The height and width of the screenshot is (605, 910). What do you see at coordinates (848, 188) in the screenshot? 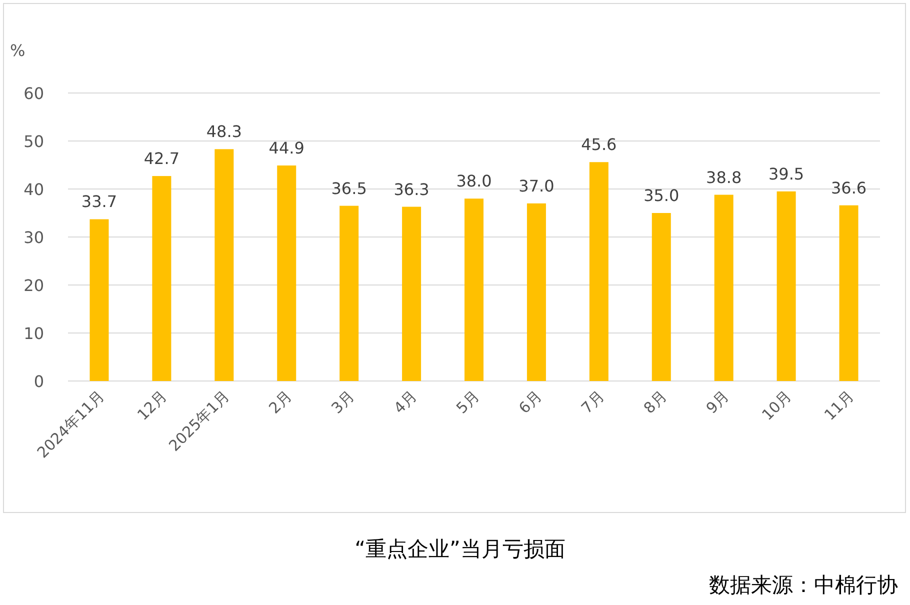
I see `data-label: 36.6` at bounding box center [848, 188].